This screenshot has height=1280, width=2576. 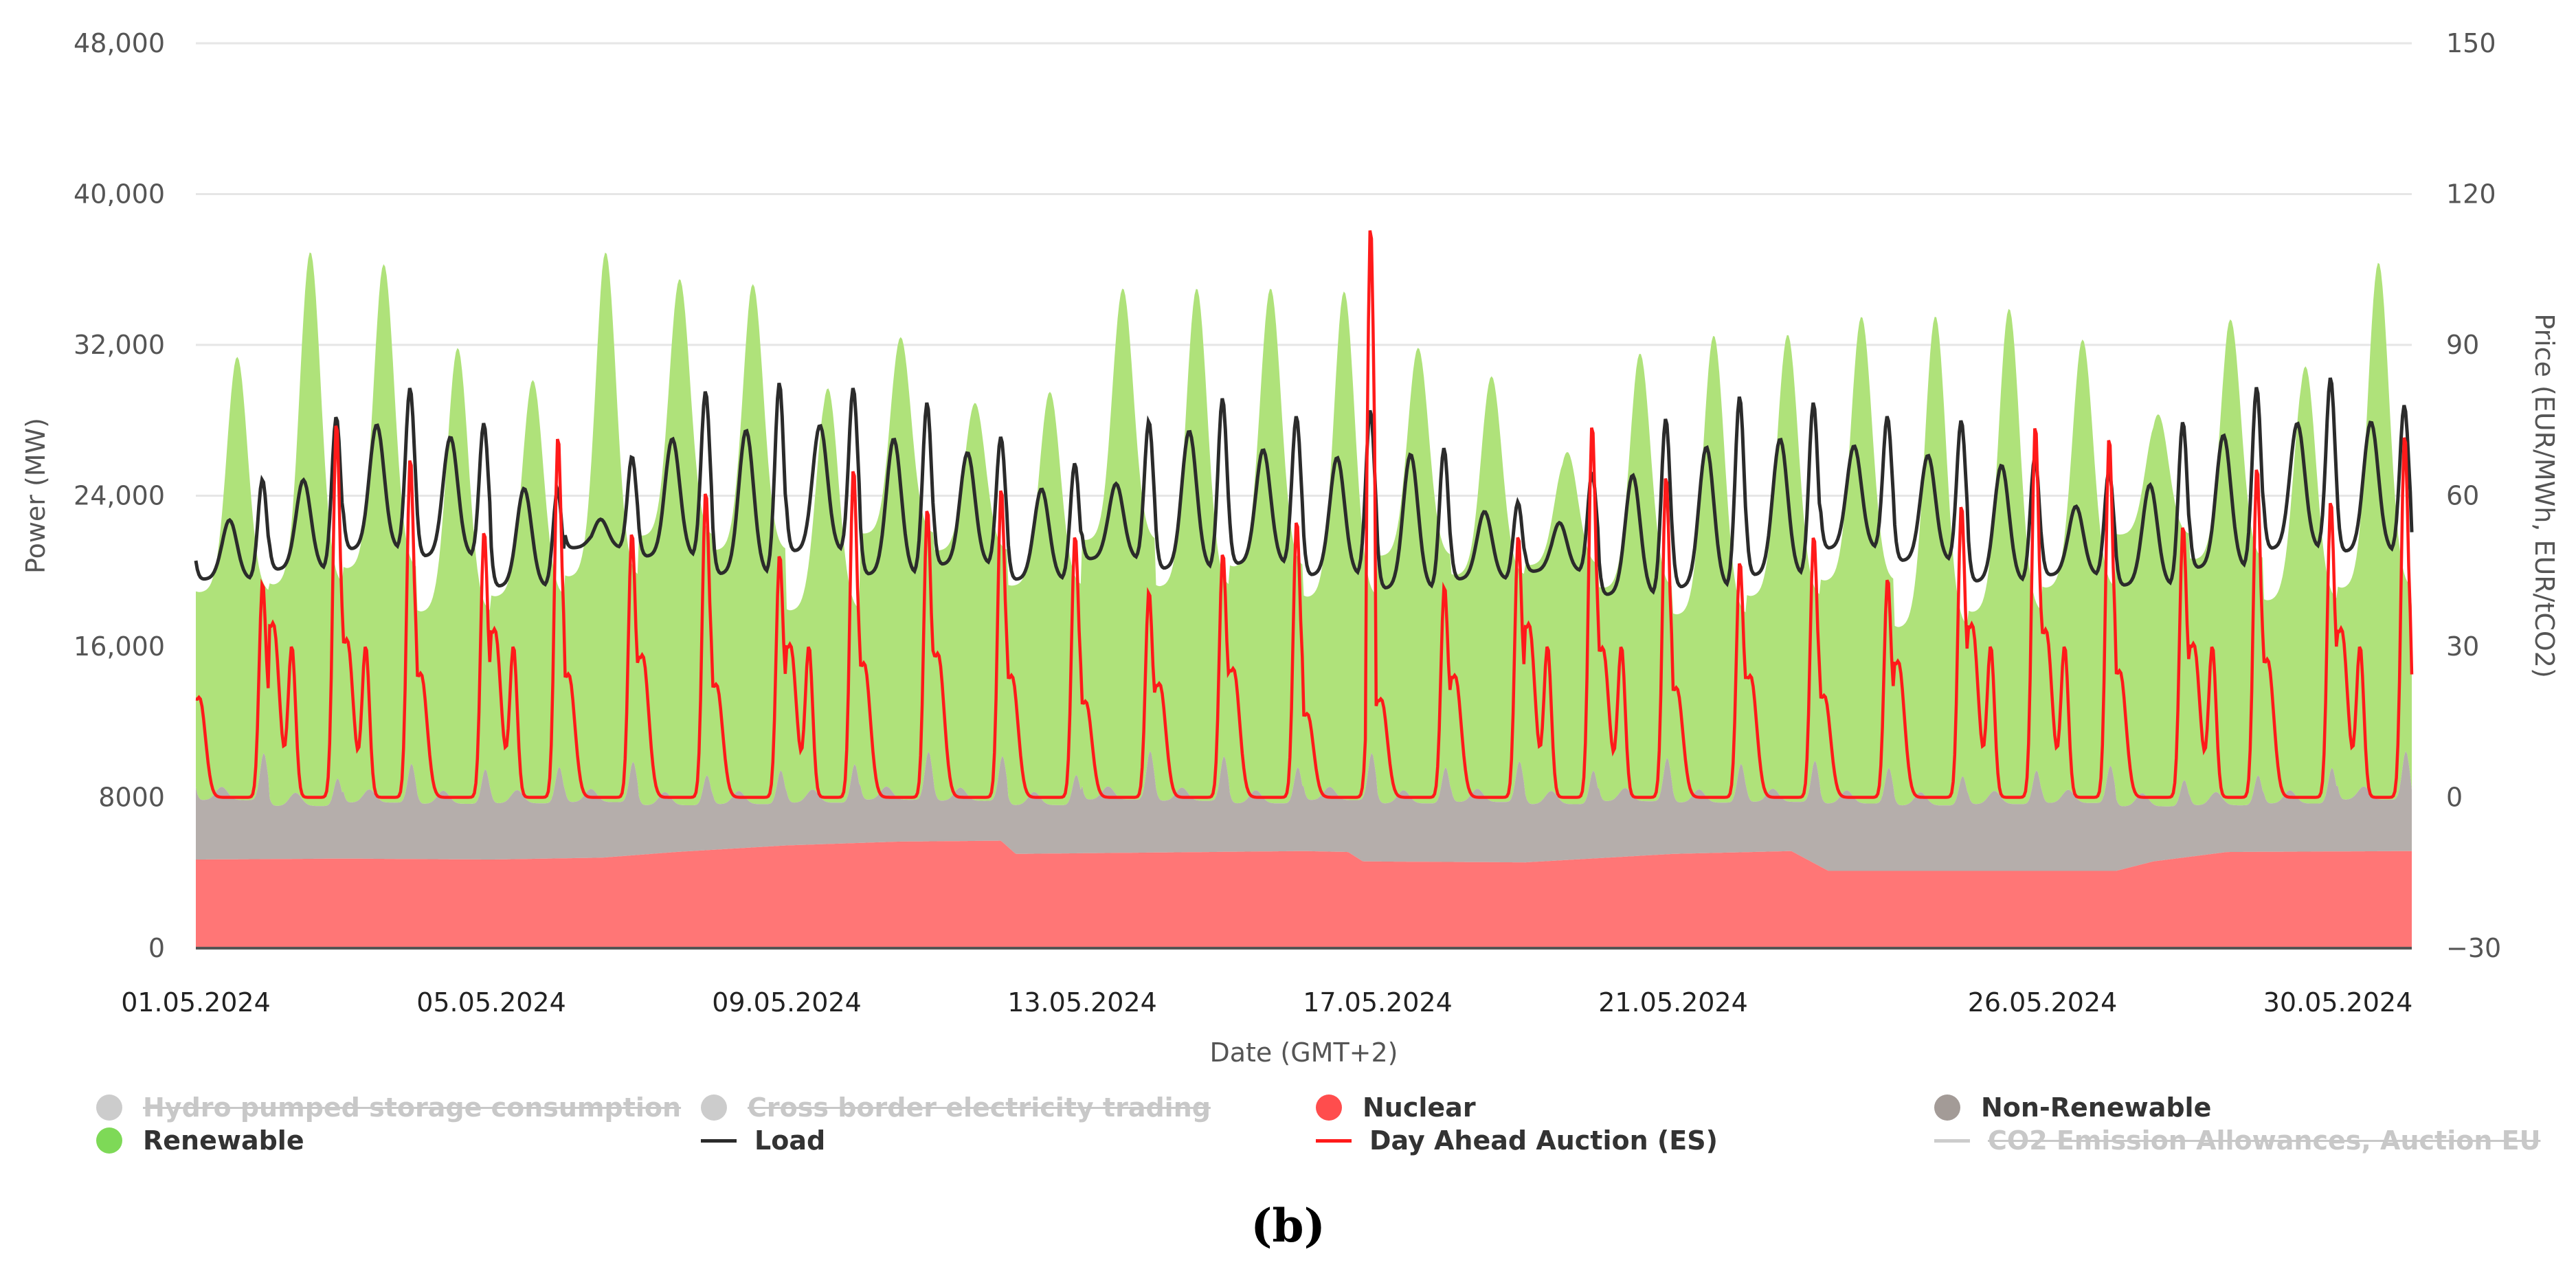 I want to click on y-left-tick: 24,000, so click(x=119, y=496).